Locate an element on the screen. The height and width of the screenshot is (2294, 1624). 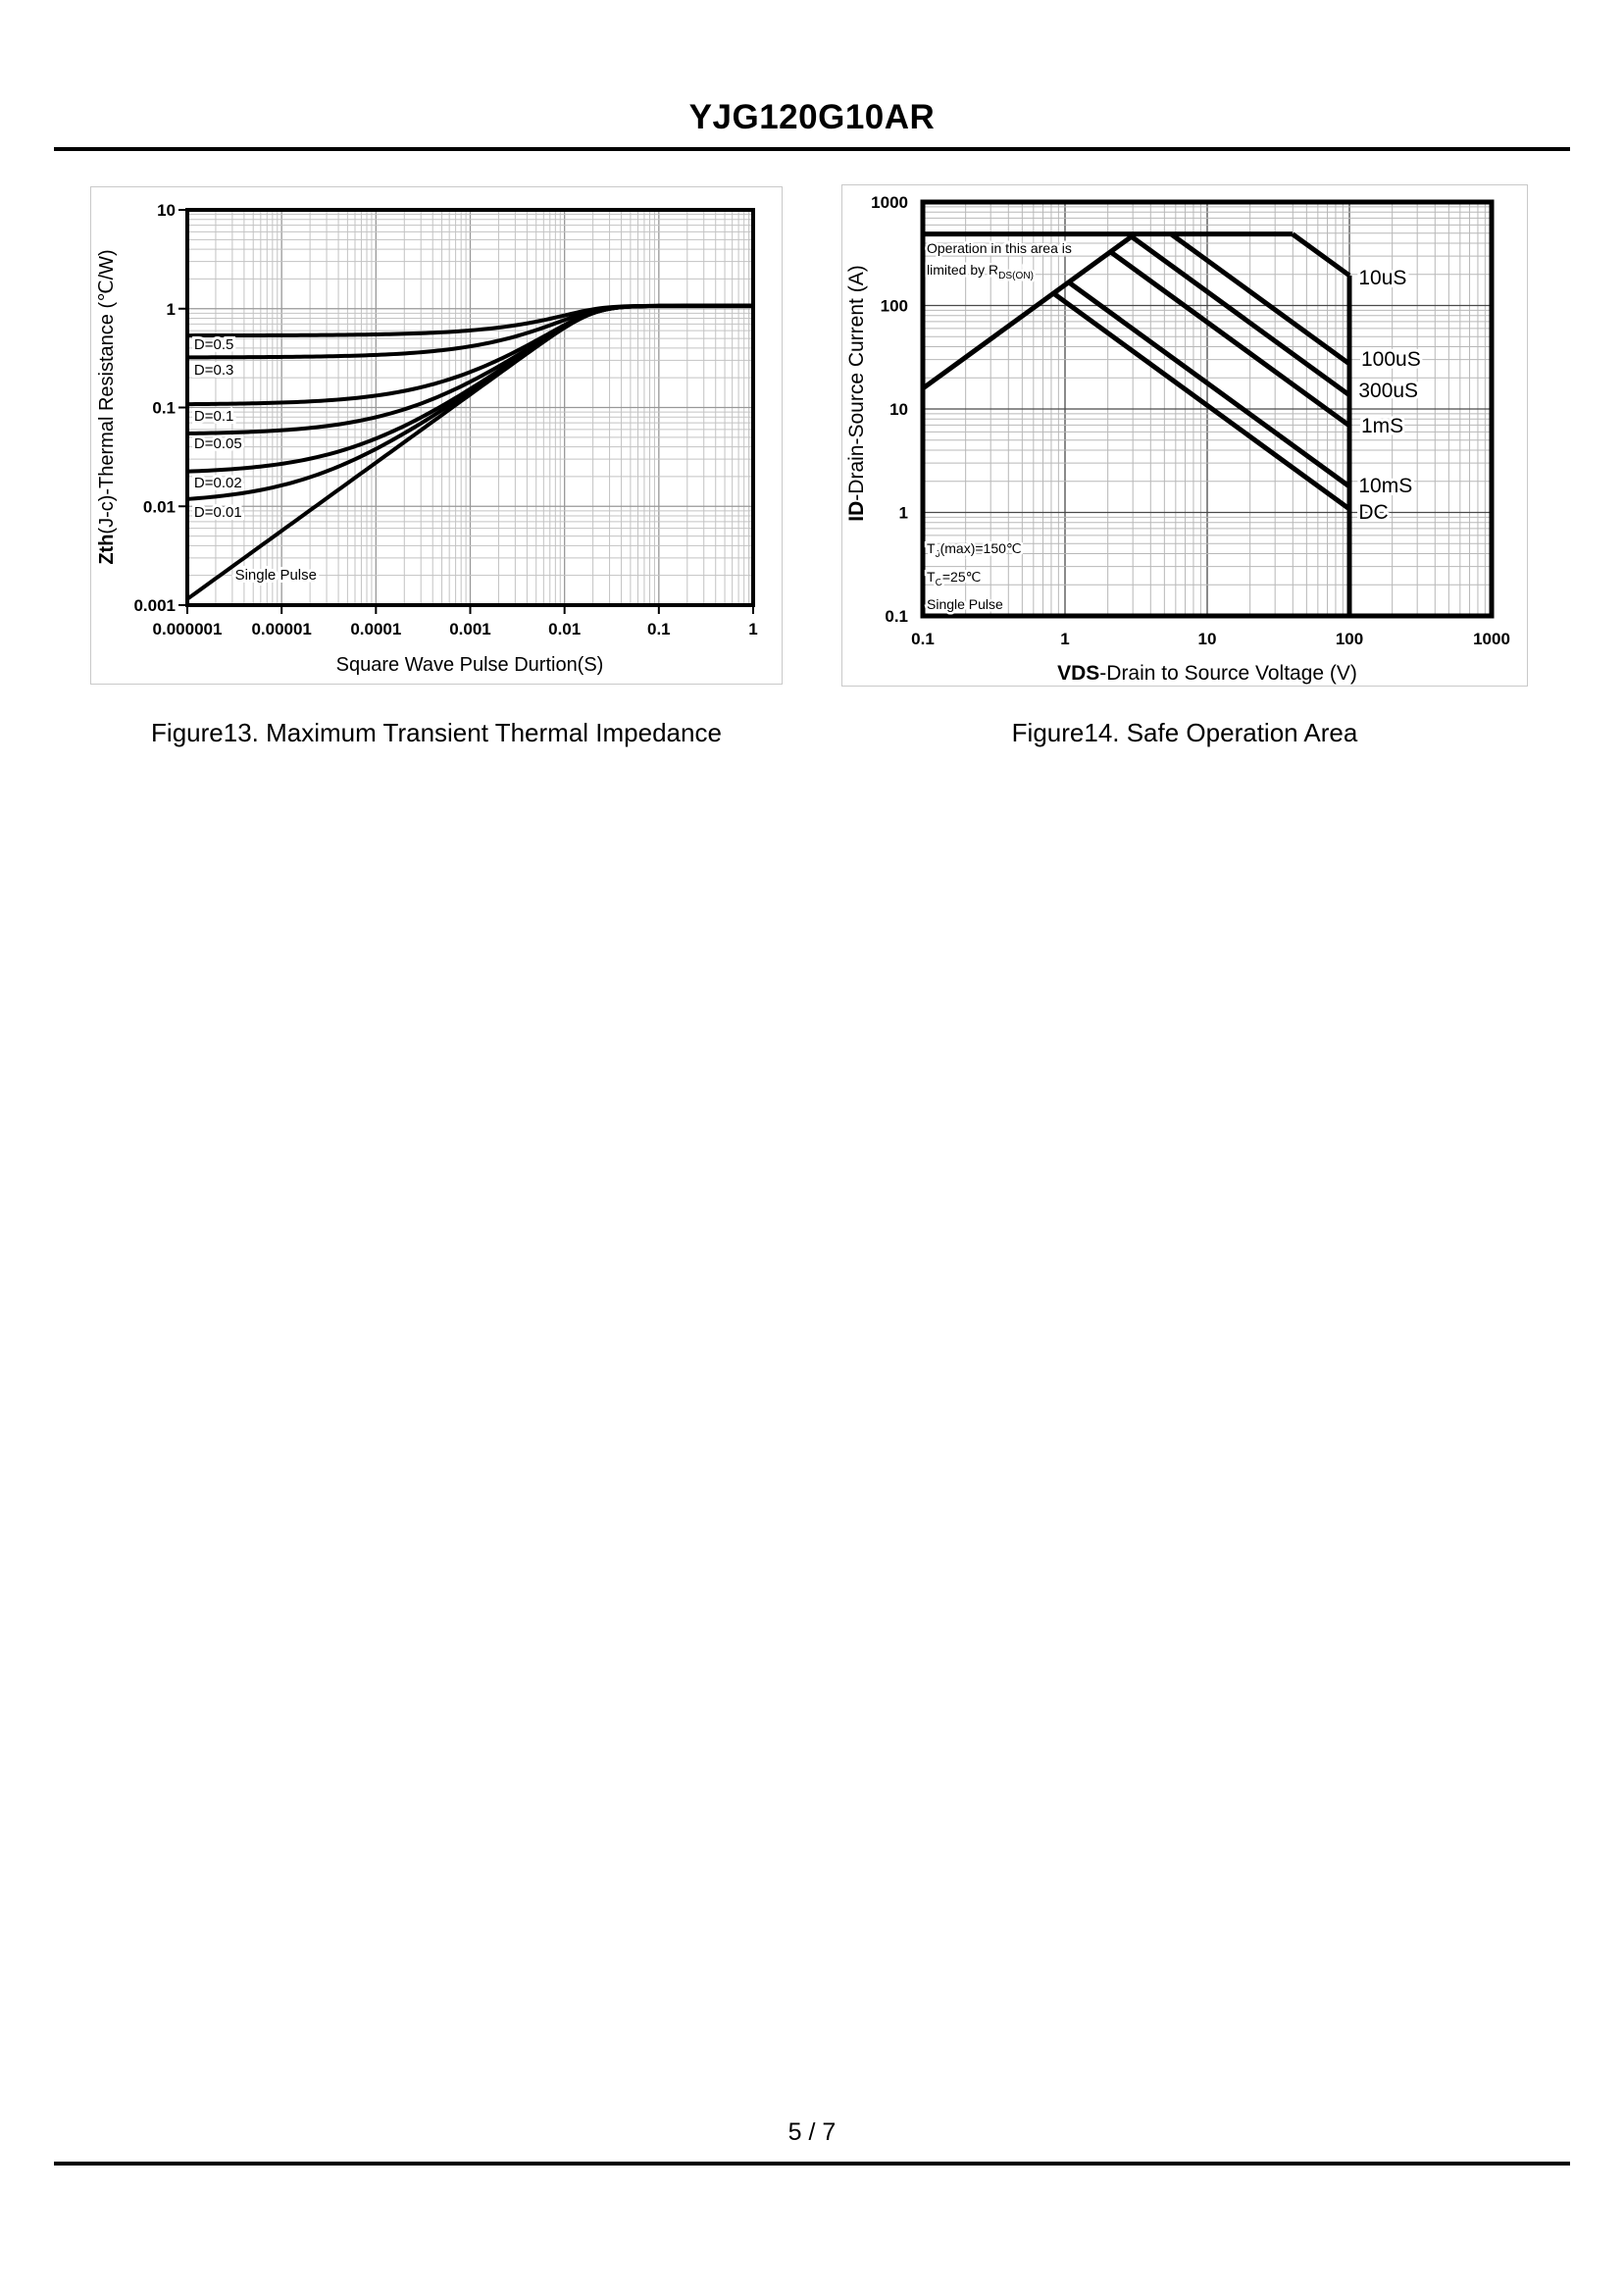
x-tick-label: 0.00001 is located at coordinates (281, 629).